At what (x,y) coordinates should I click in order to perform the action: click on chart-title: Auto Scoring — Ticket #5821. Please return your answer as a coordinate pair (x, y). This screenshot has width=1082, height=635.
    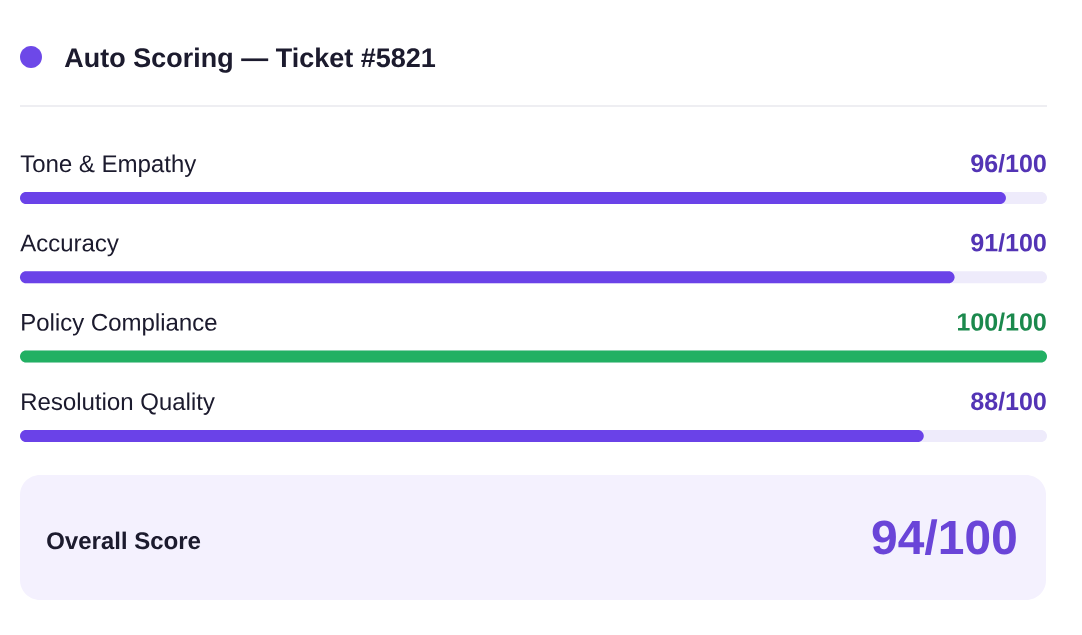
    Looking at the image, I should click on (250, 60).